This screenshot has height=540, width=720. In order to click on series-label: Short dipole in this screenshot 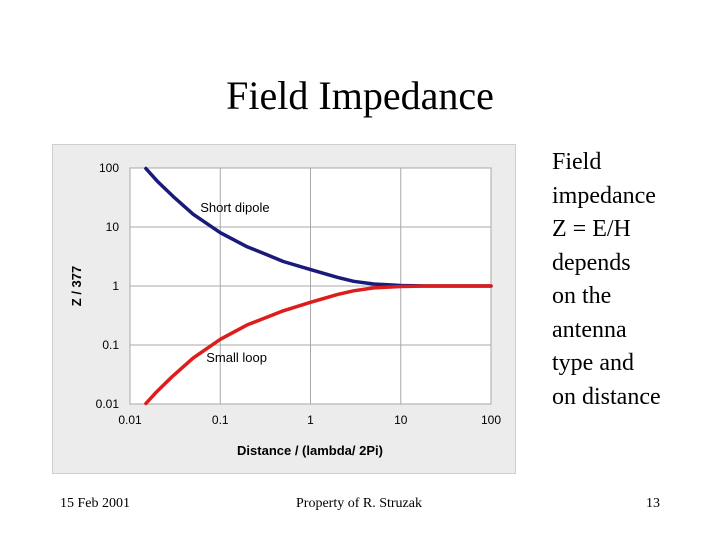, I will do `click(234, 207)`.